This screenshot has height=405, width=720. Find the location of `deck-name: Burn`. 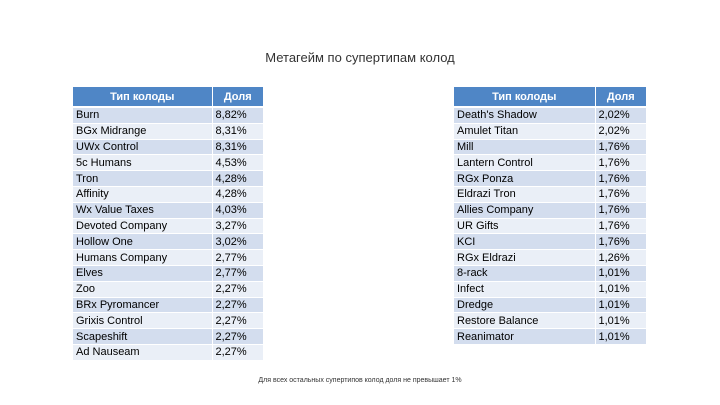

deck-name: Burn is located at coordinates (143, 115).